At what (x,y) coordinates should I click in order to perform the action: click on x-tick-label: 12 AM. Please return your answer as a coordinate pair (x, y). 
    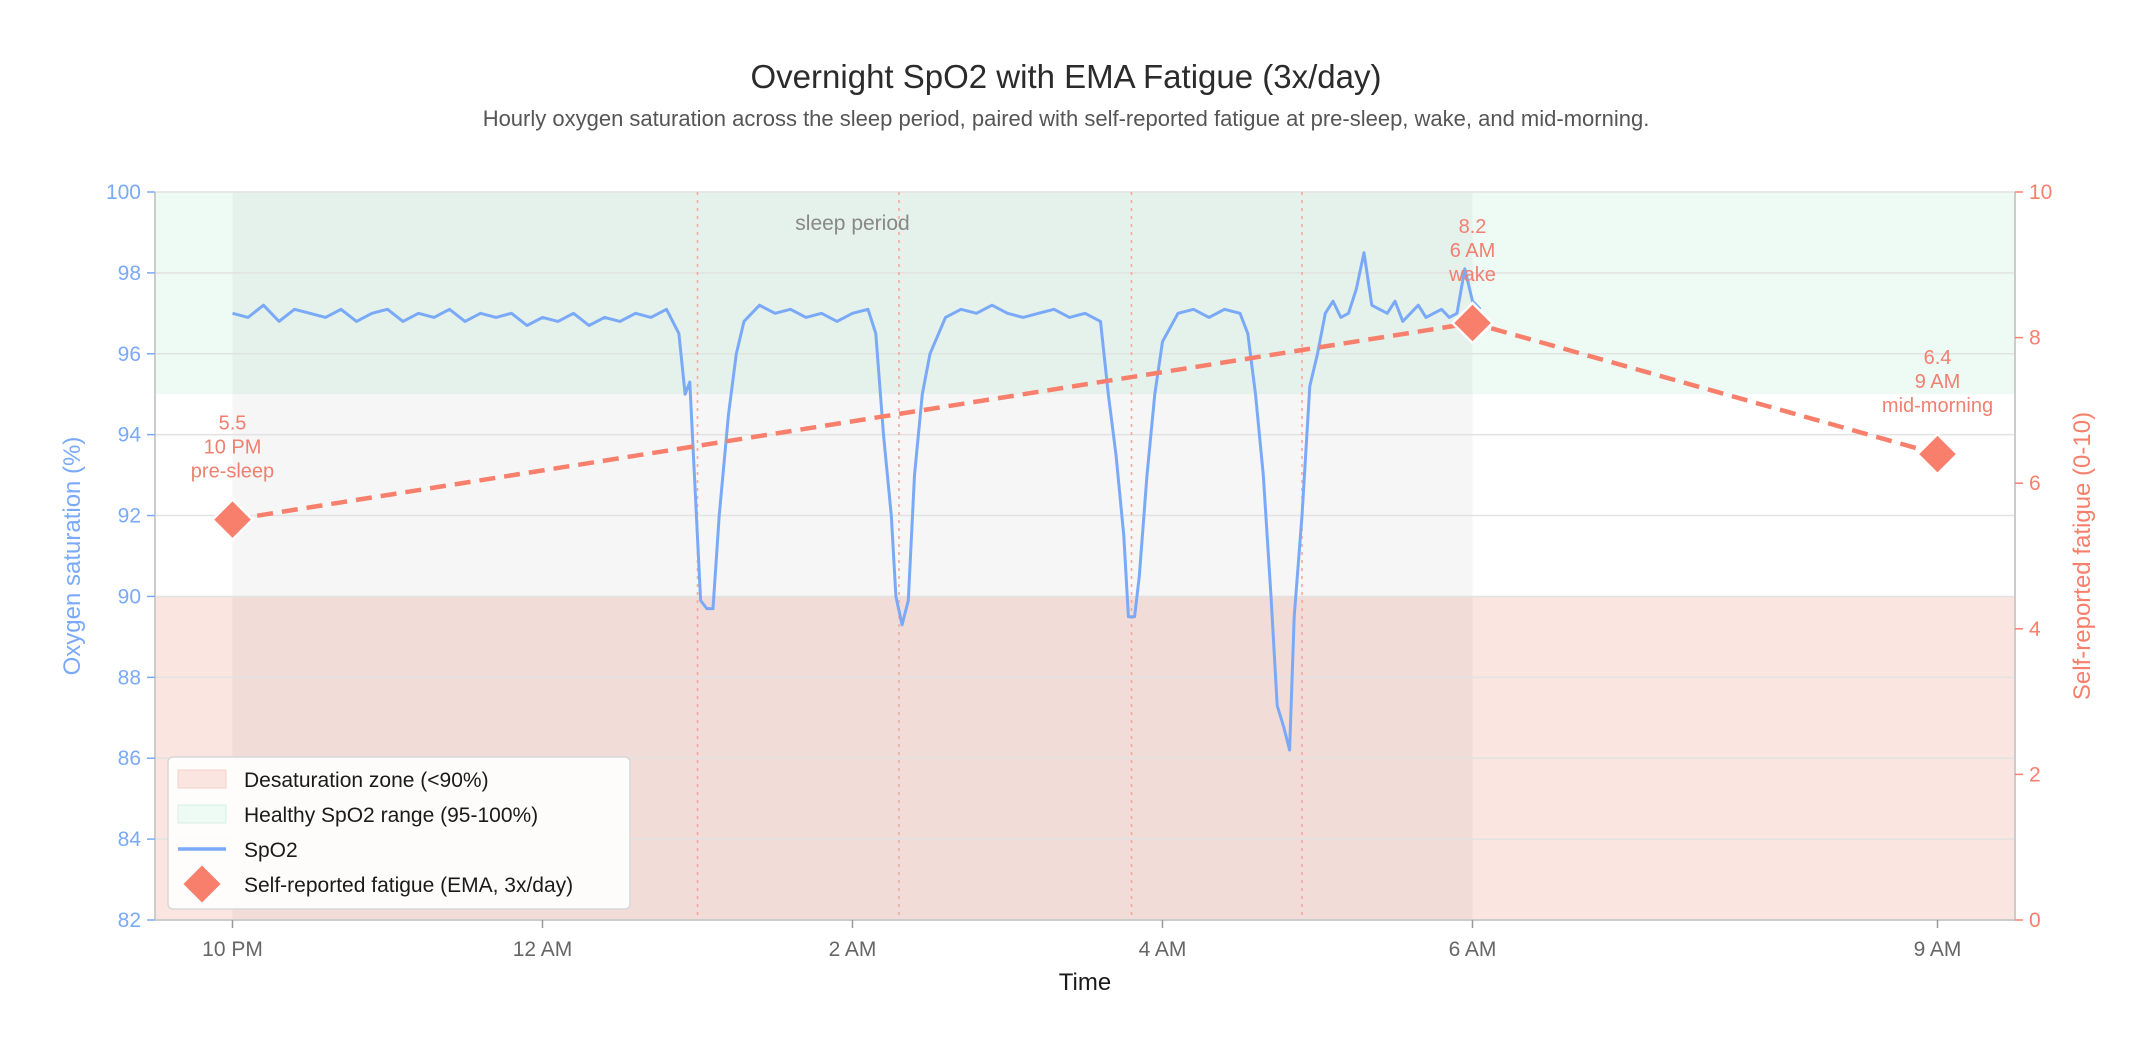
    Looking at the image, I should click on (543, 949).